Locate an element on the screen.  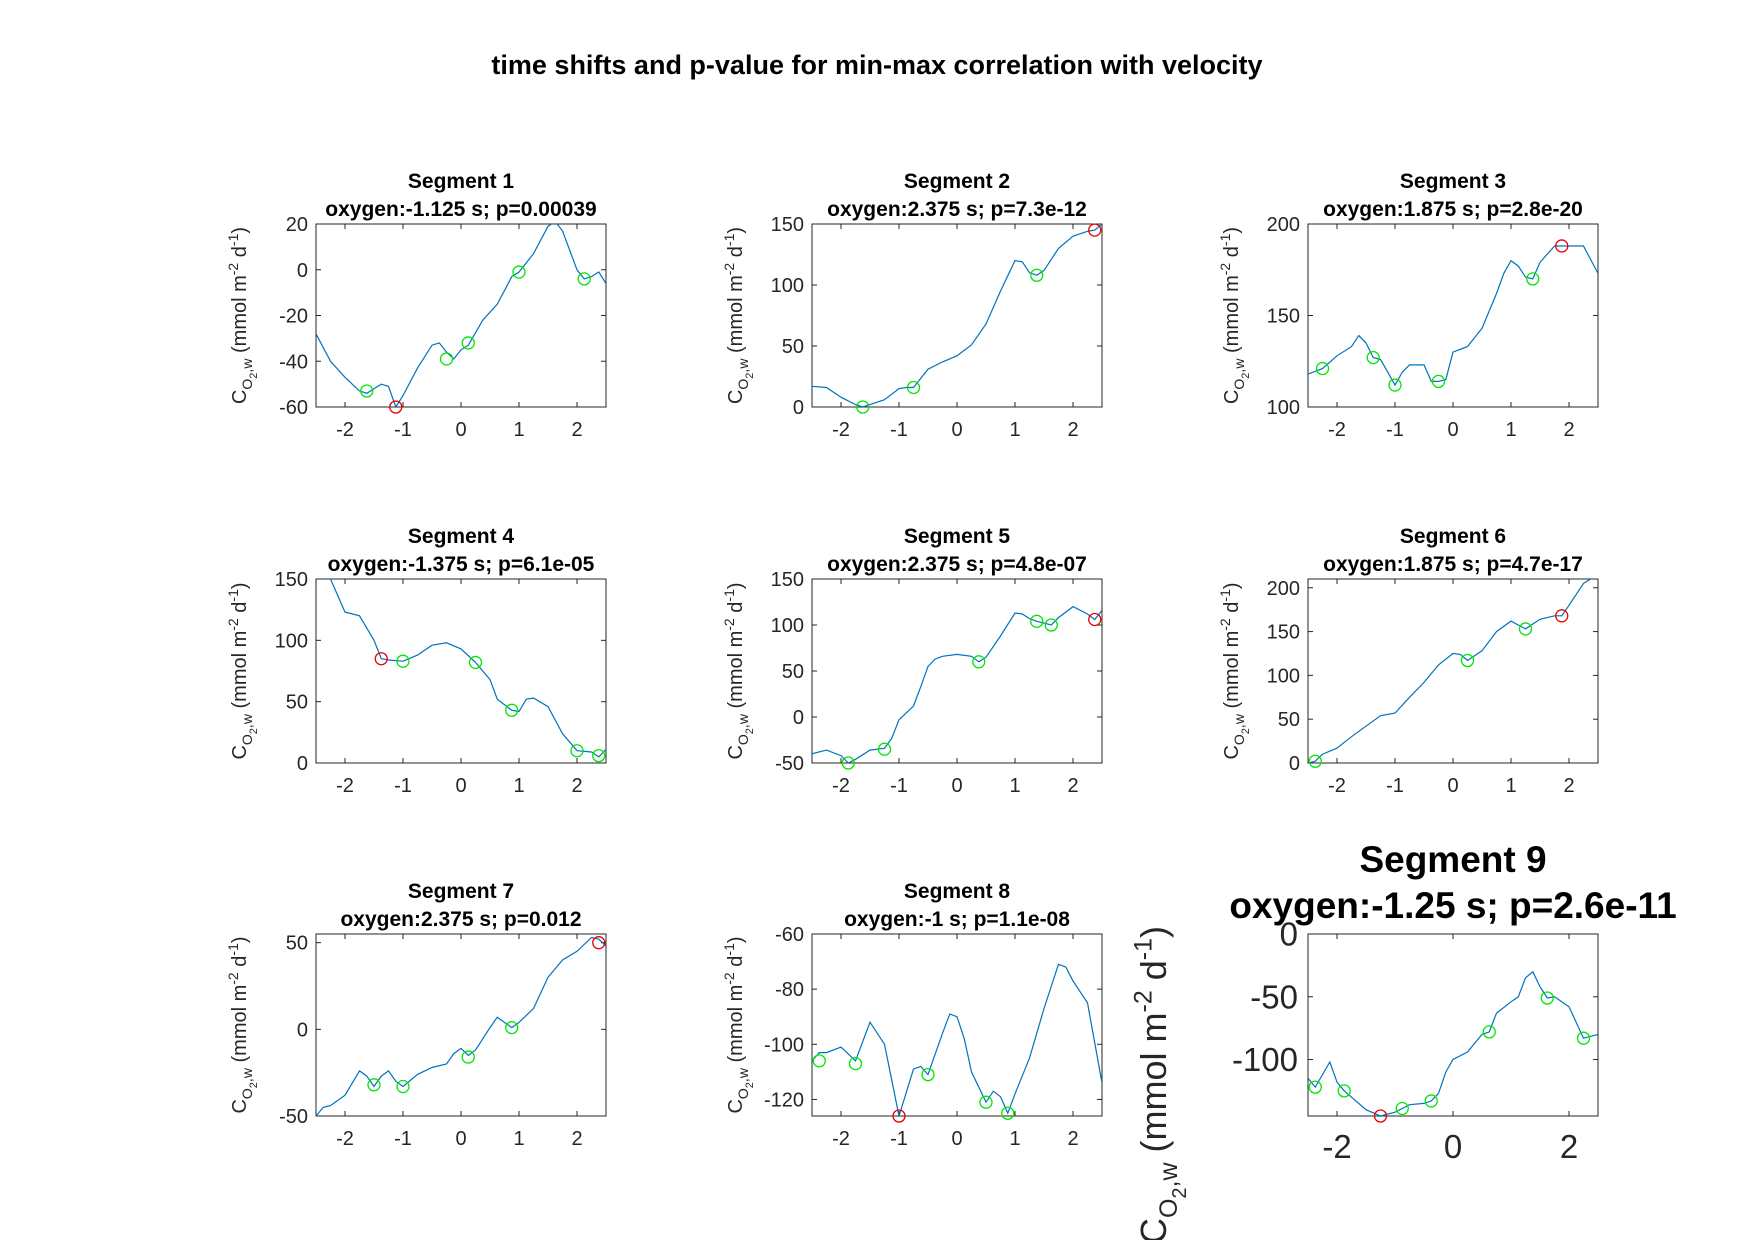
subplot-subtitle: oxygen:2.375 s; p=0.012 is located at coordinates (460, 919).